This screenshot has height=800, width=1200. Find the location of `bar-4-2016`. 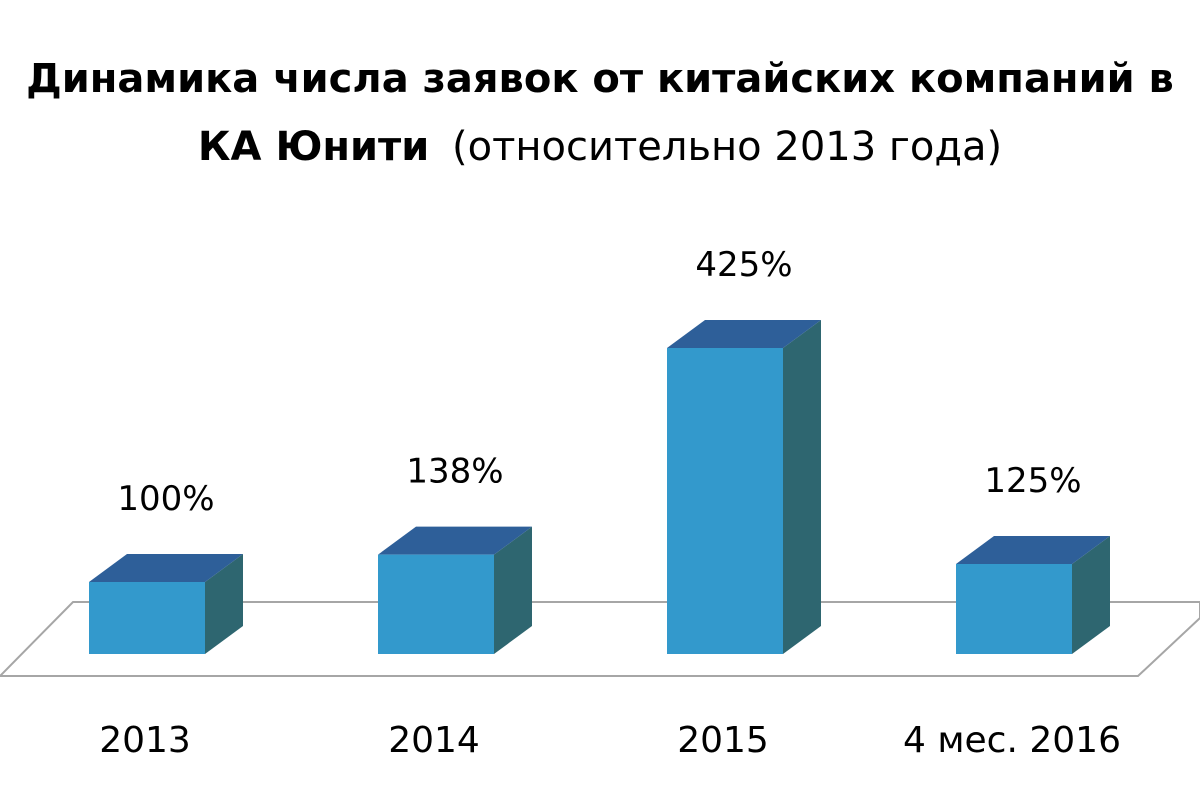

bar-4-2016 is located at coordinates (1033, 595).